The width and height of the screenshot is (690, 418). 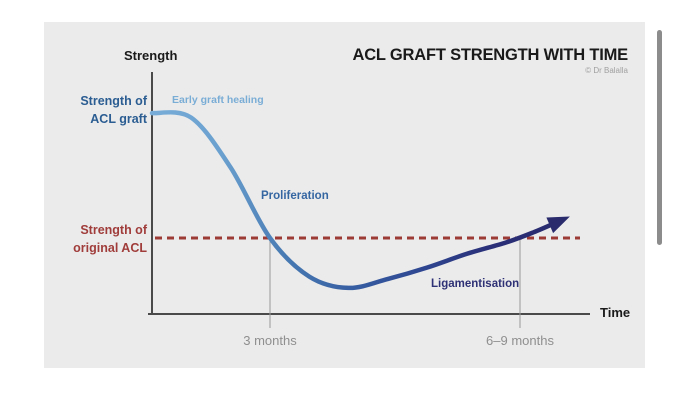 I want to click on curve-arrowhead-icon, so click(x=558, y=225).